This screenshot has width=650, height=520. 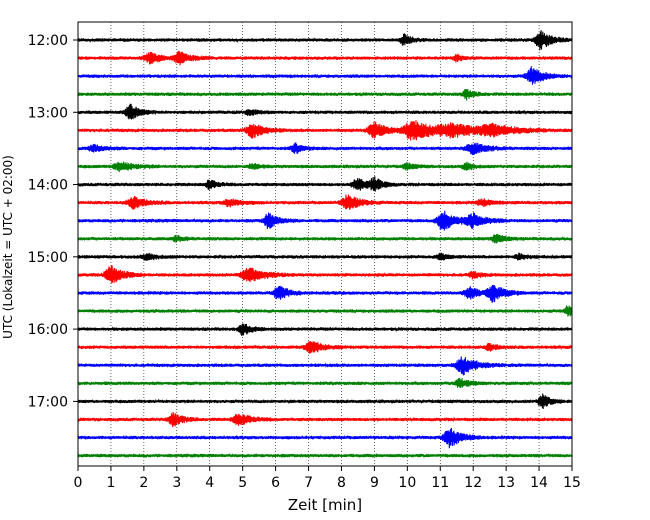 What do you see at coordinates (48, 330) in the screenshot?
I see `y-tick-label: 16:00` at bounding box center [48, 330].